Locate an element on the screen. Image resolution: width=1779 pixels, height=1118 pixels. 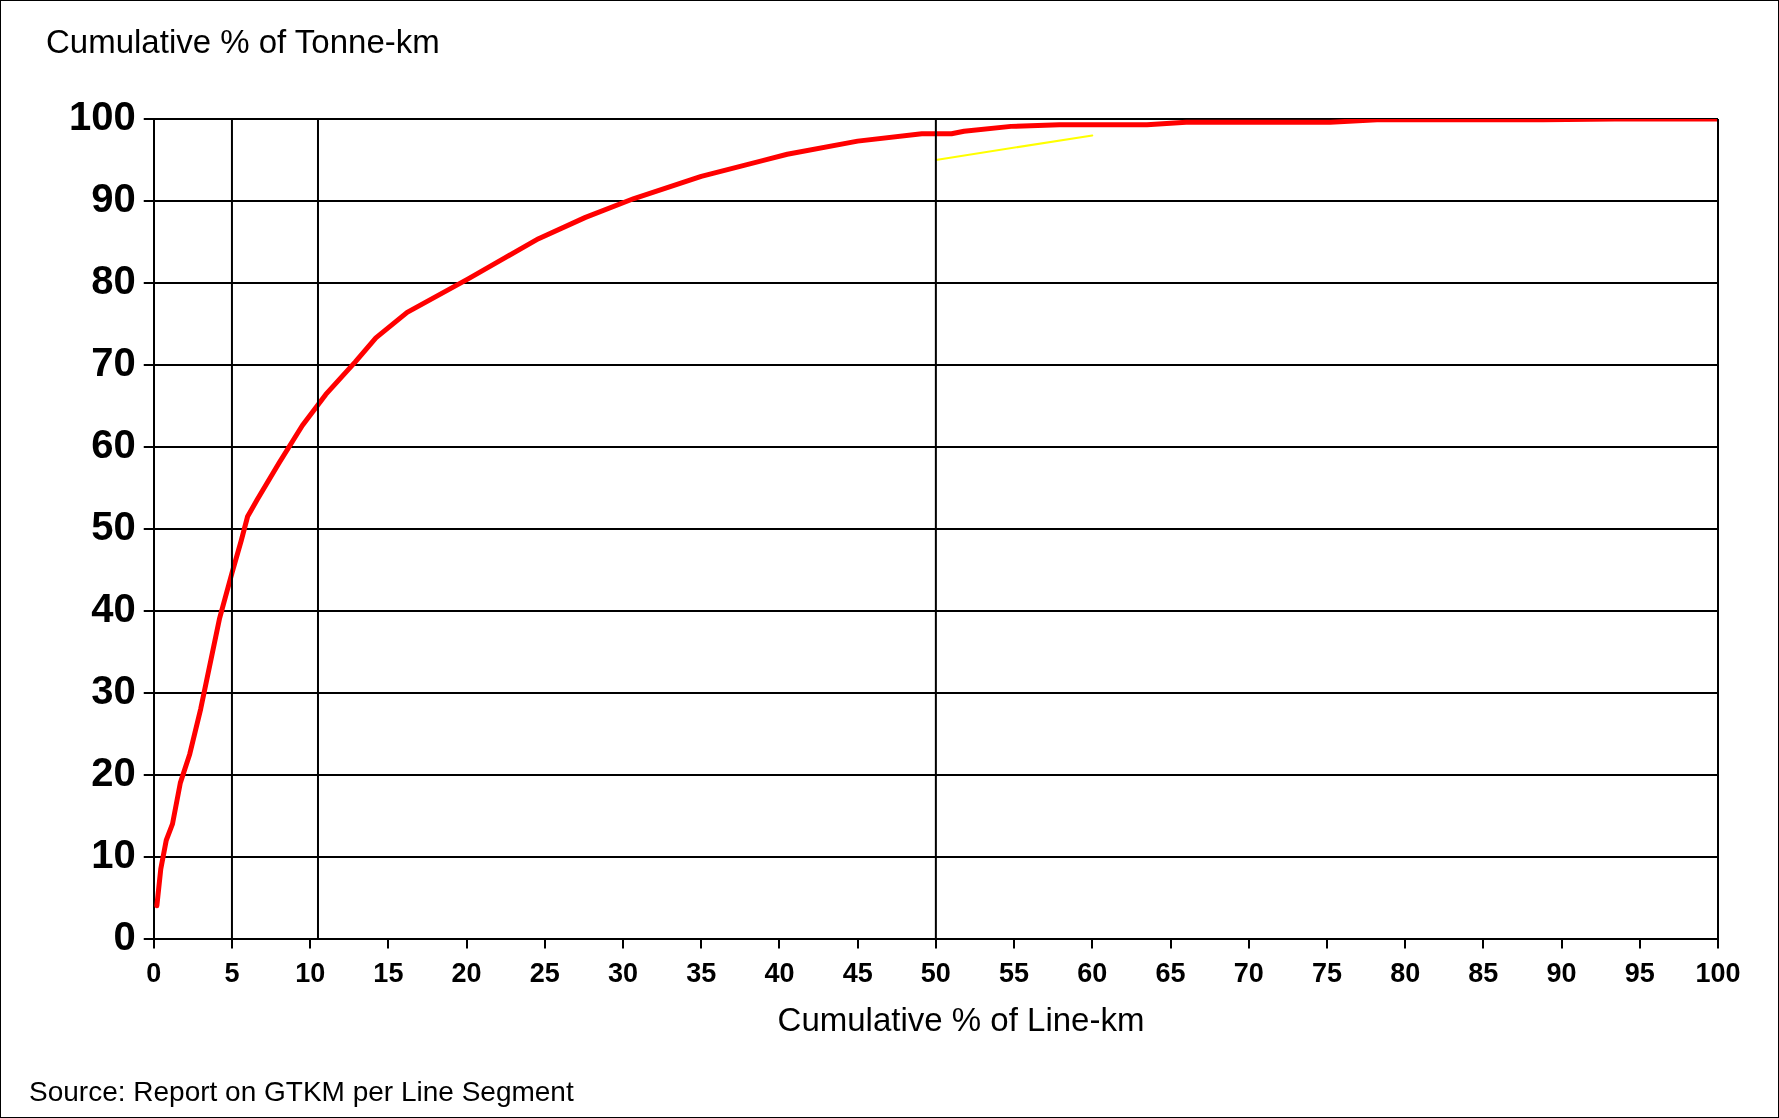
y-tick-label: 100 is located at coordinates (102, 116).